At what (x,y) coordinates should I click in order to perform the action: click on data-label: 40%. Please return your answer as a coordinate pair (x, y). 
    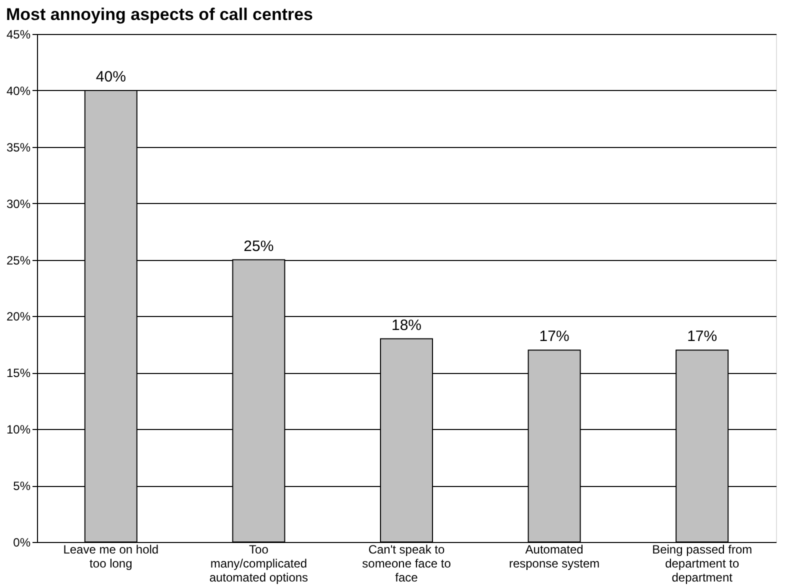
    Looking at the image, I should click on (111, 77).